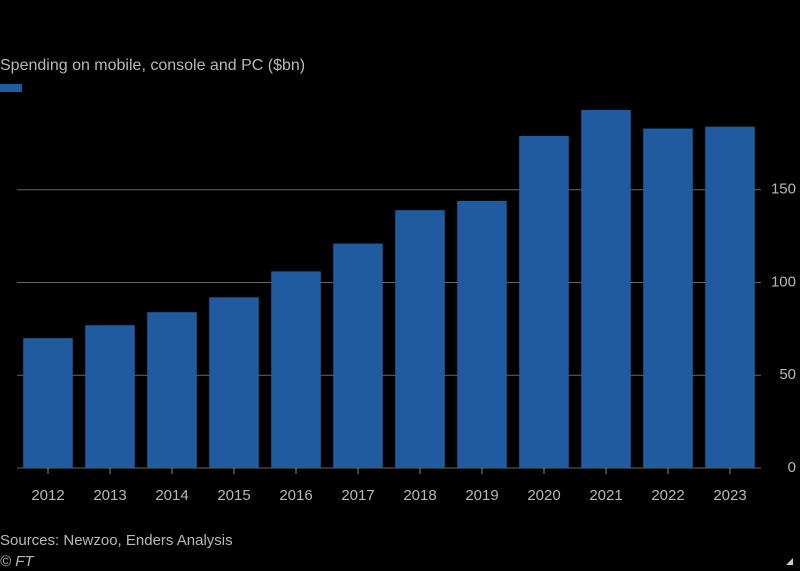 Image resolution: width=800 pixels, height=571 pixels. I want to click on corner-icon, so click(789, 561).